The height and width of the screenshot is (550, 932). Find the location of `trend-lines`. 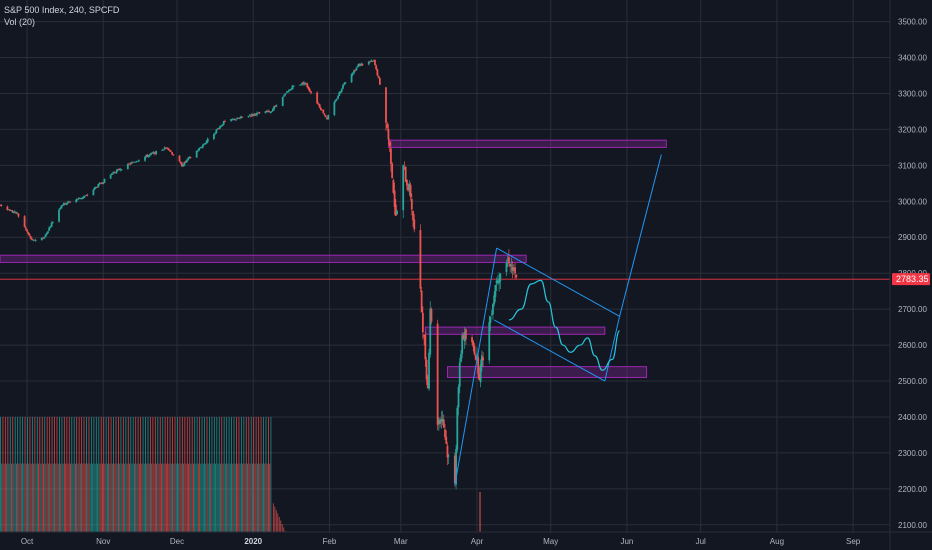

trend-lines is located at coordinates (558, 320).